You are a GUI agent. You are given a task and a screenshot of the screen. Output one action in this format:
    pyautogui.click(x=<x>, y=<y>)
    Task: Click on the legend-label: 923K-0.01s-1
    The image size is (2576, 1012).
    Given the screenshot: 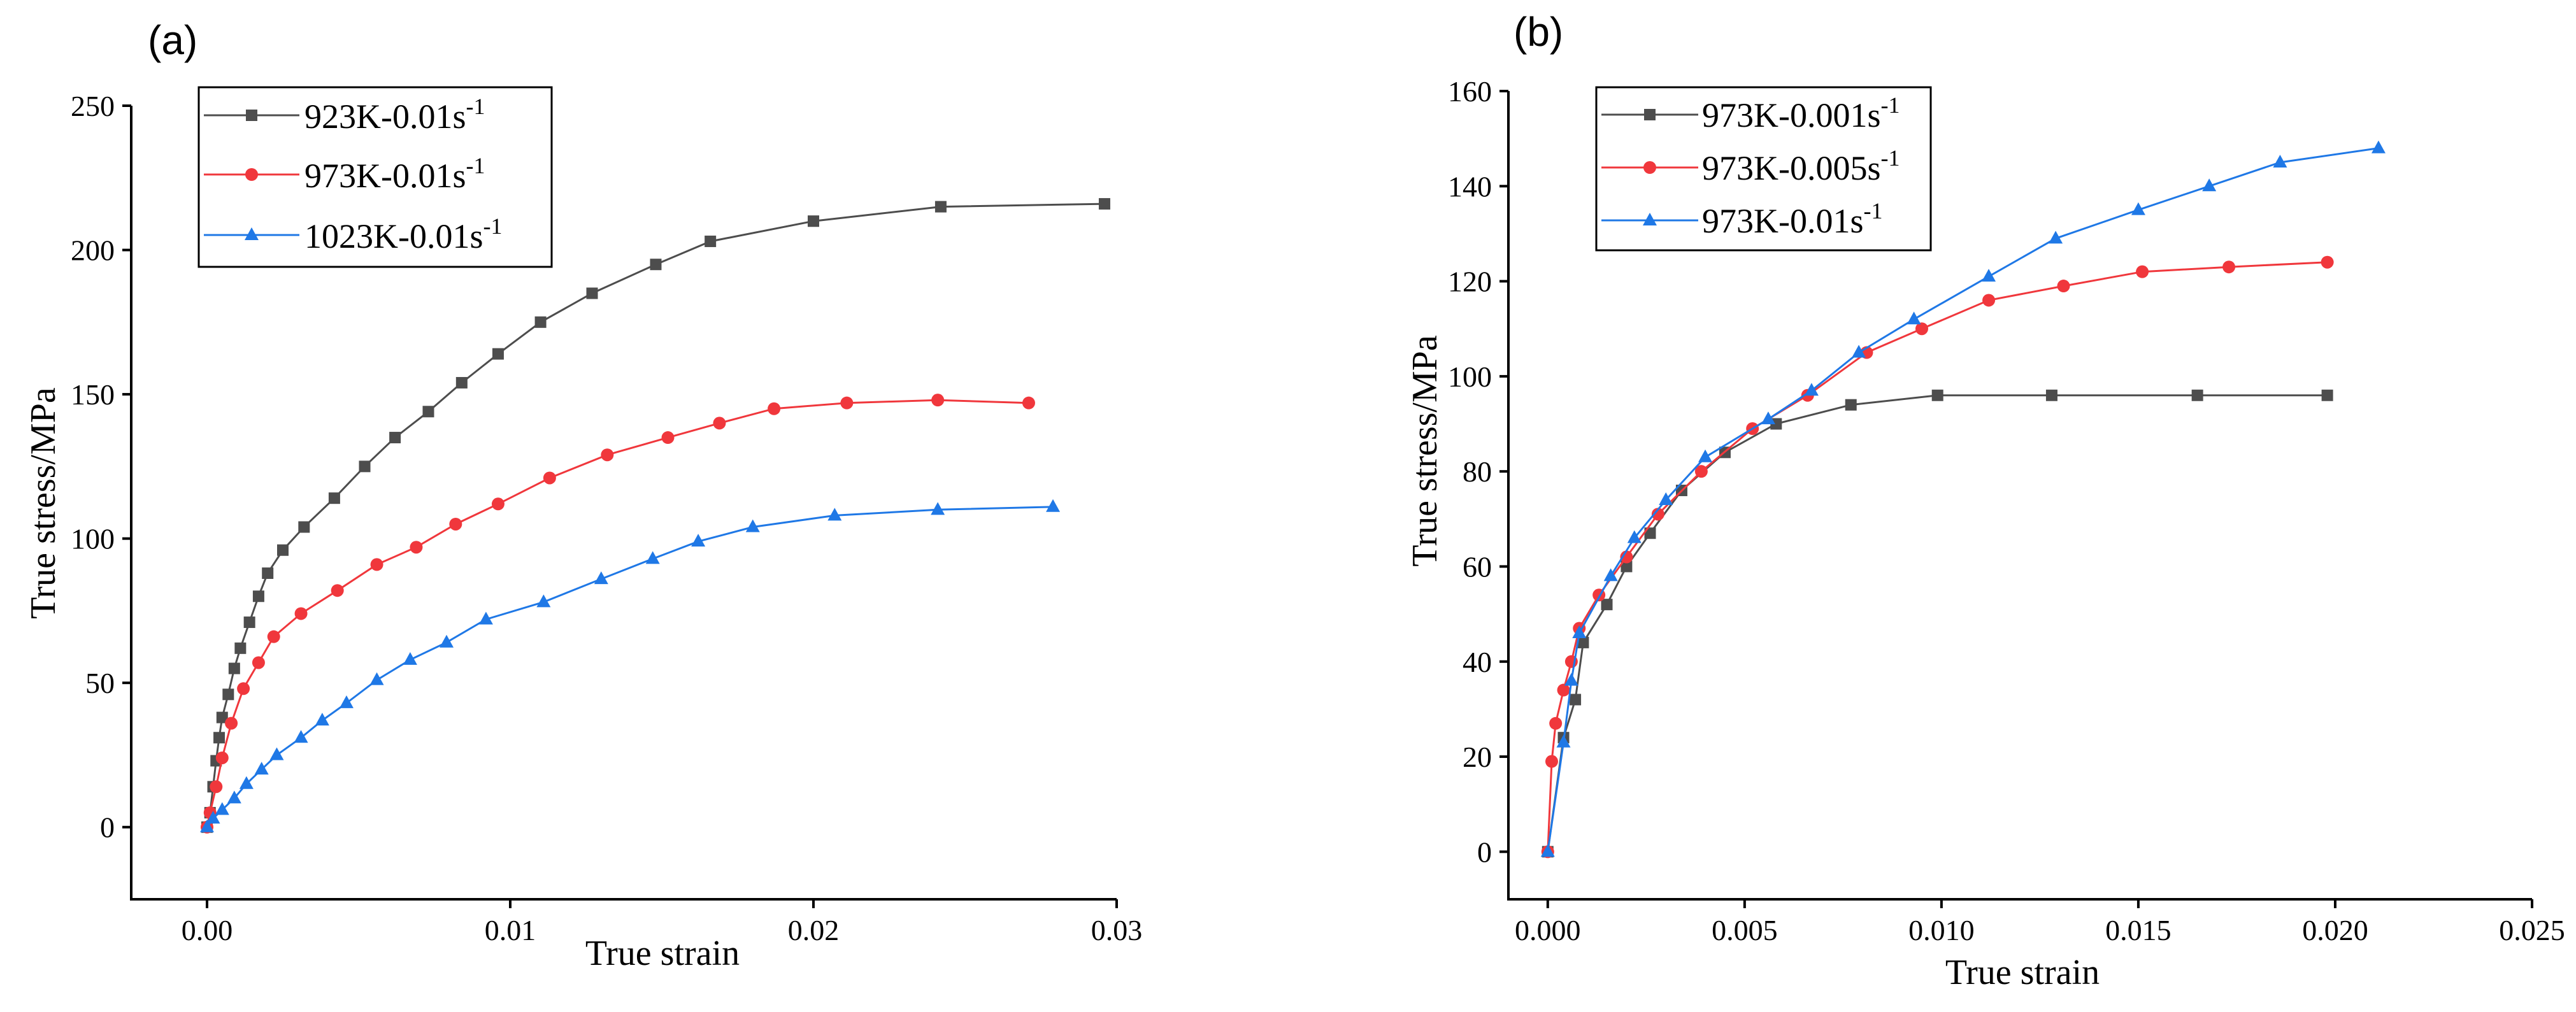 What is the action you would take?
    pyautogui.click(x=395, y=115)
    